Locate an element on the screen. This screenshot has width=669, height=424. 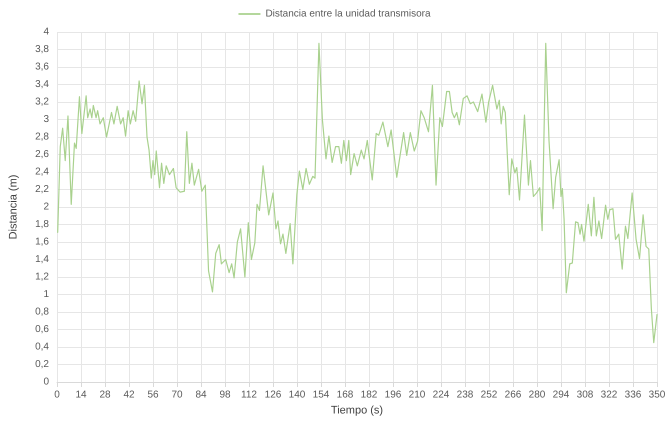
legend-label: Distancia entre la unidad transmisora is located at coordinates (348, 14).